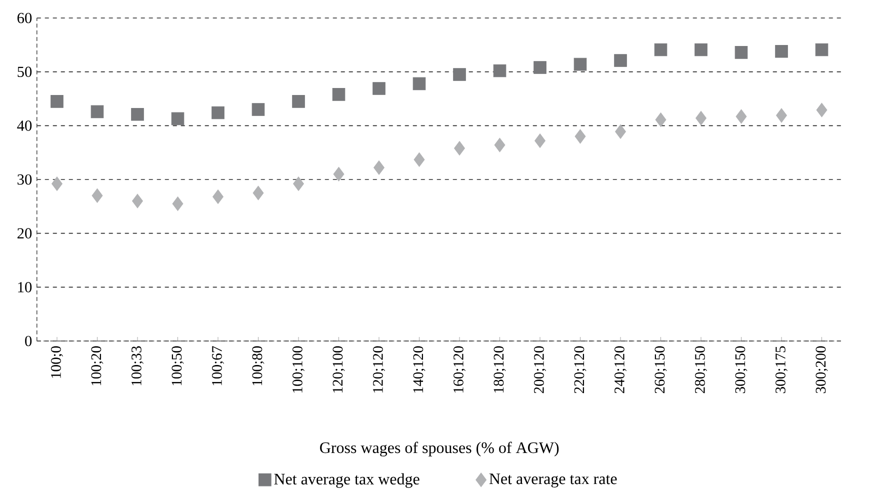  I want to click on x-tick-label: 280;150, so click(701, 370).